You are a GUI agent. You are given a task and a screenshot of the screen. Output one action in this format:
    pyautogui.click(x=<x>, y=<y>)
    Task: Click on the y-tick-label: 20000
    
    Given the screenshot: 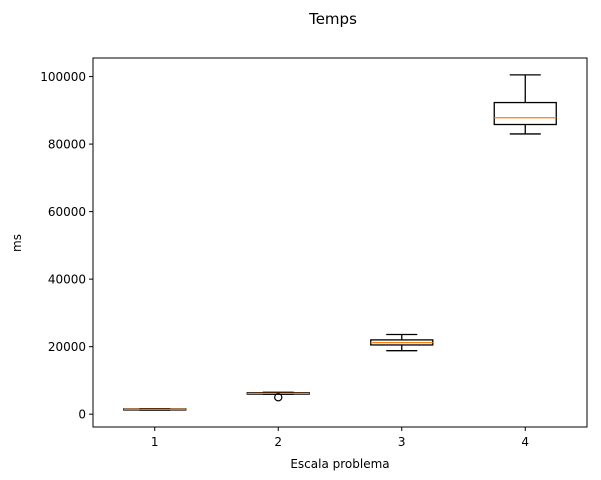 What is the action you would take?
    pyautogui.click(x=67, y=347)
    